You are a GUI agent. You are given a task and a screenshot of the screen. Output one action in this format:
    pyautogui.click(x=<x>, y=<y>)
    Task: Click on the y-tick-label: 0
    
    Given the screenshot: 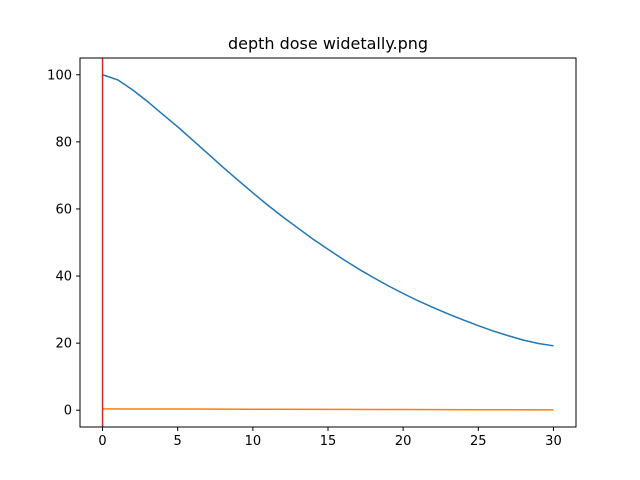 What is the action you would take?
    pyautogui.click(x=68, y=411)
    